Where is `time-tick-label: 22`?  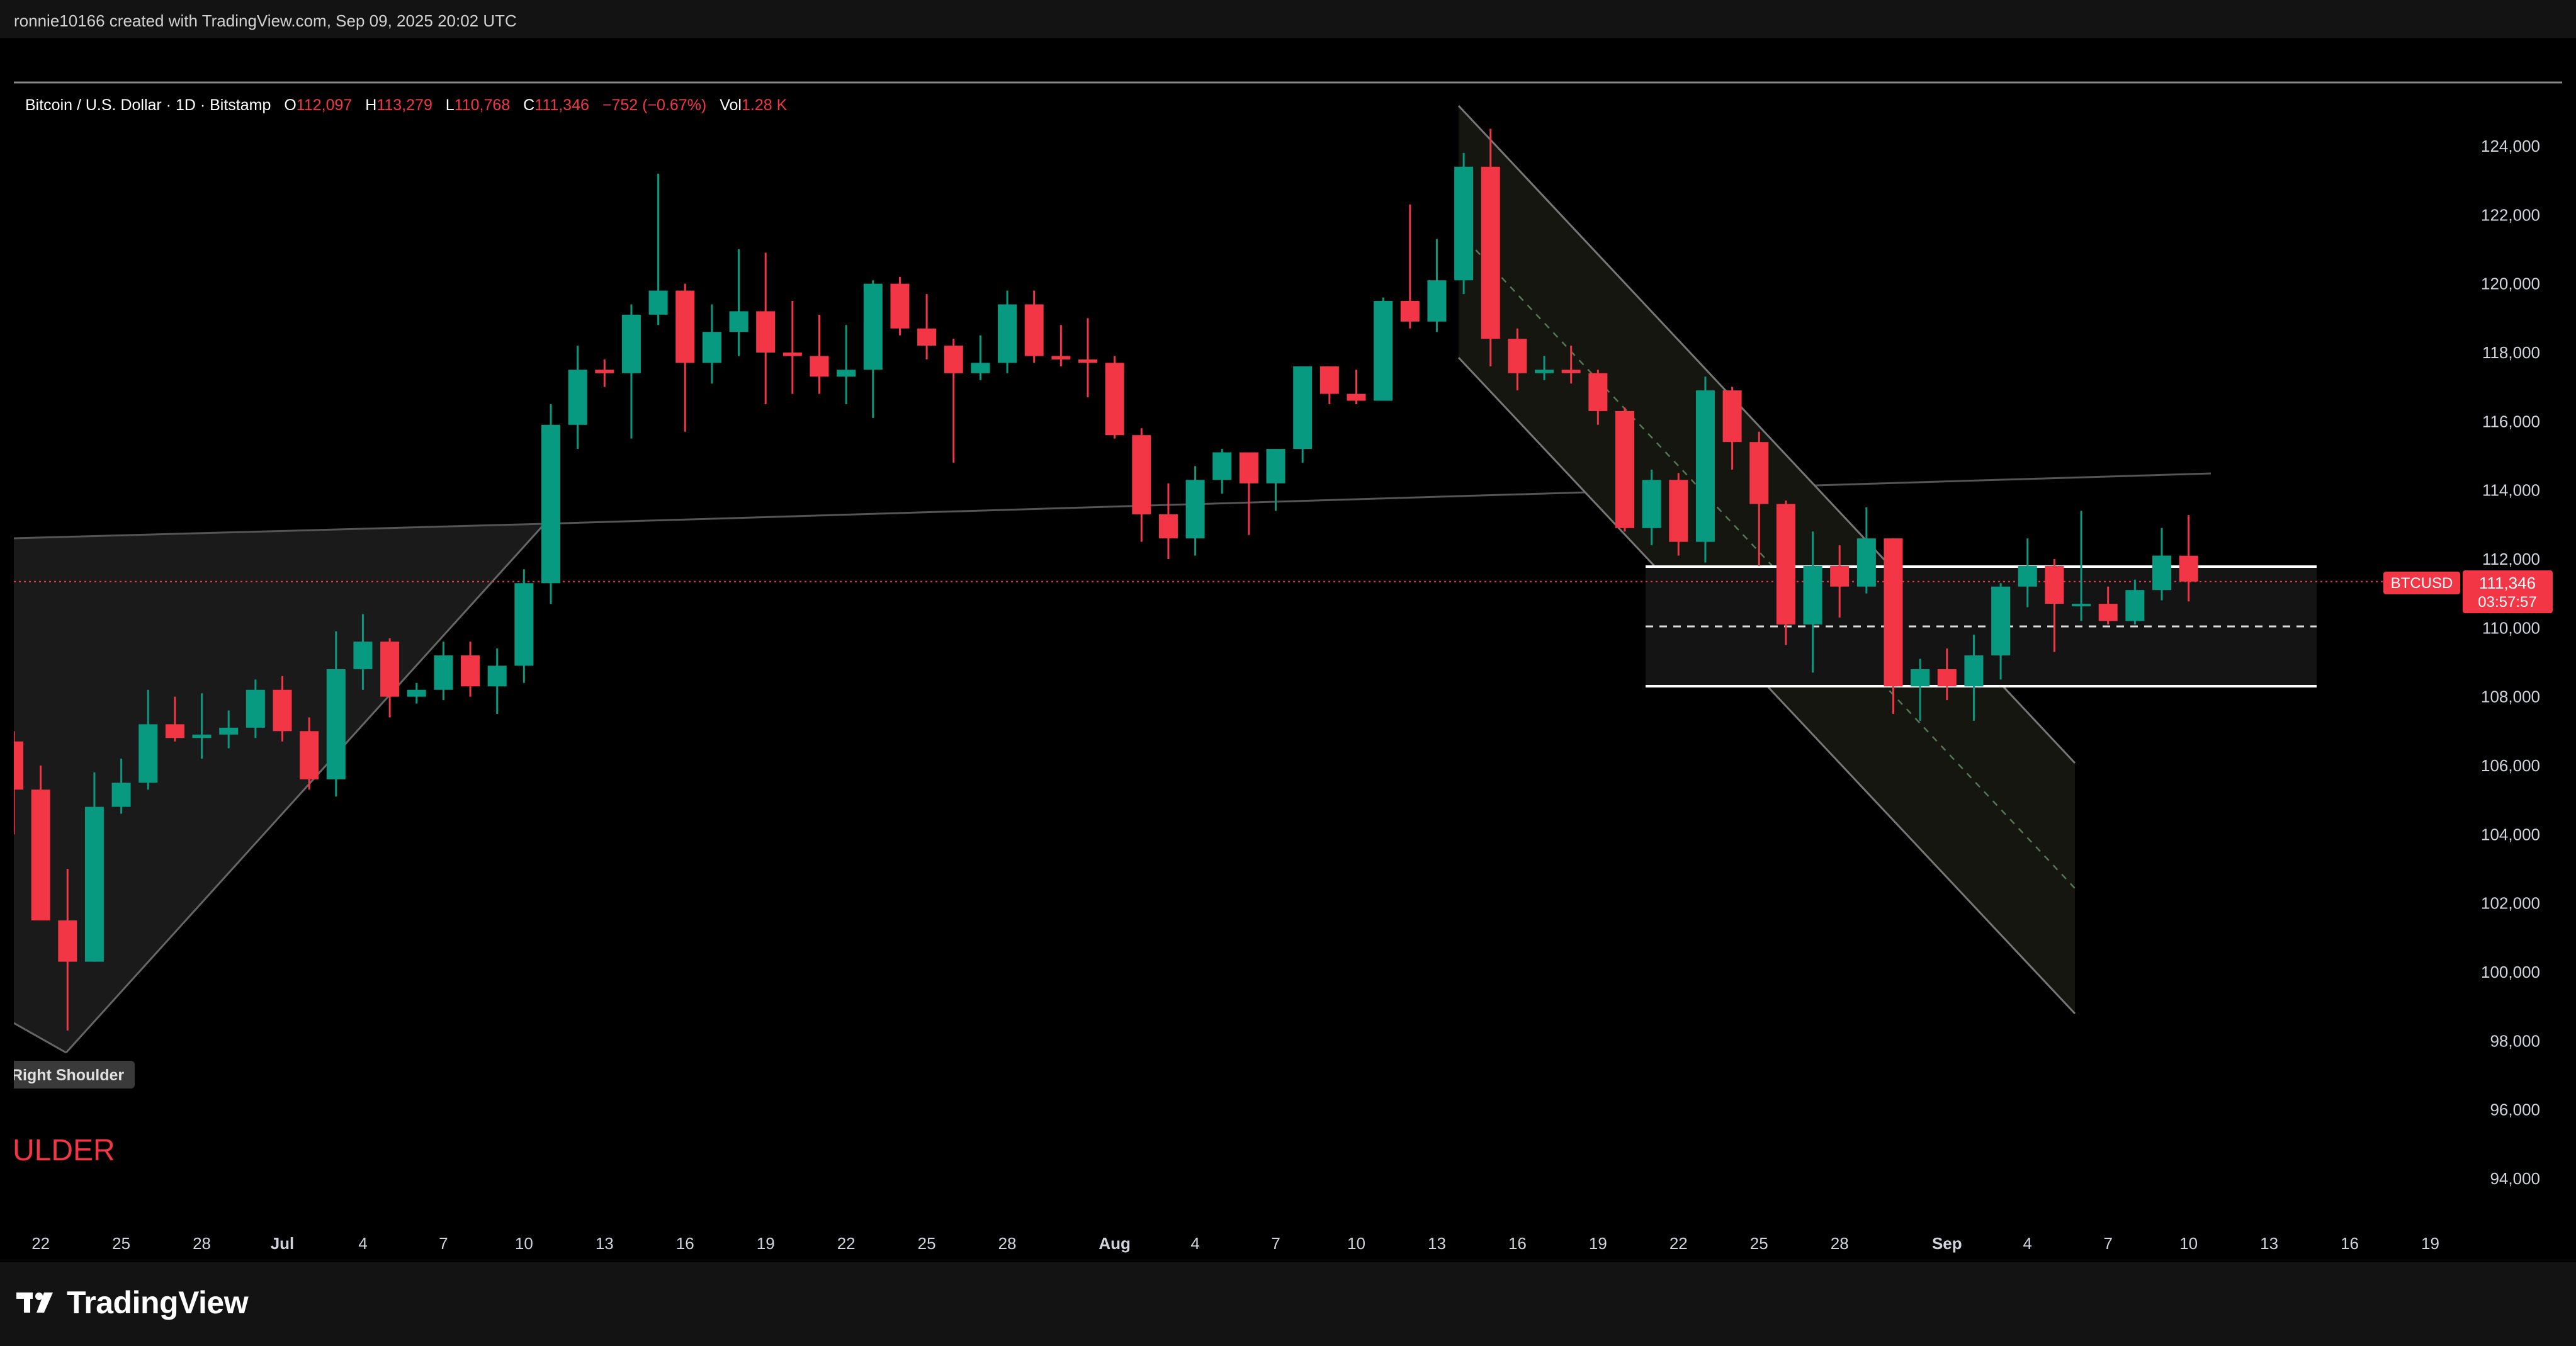
time-tick-label: 22 is located at coordinates (40, 1243).